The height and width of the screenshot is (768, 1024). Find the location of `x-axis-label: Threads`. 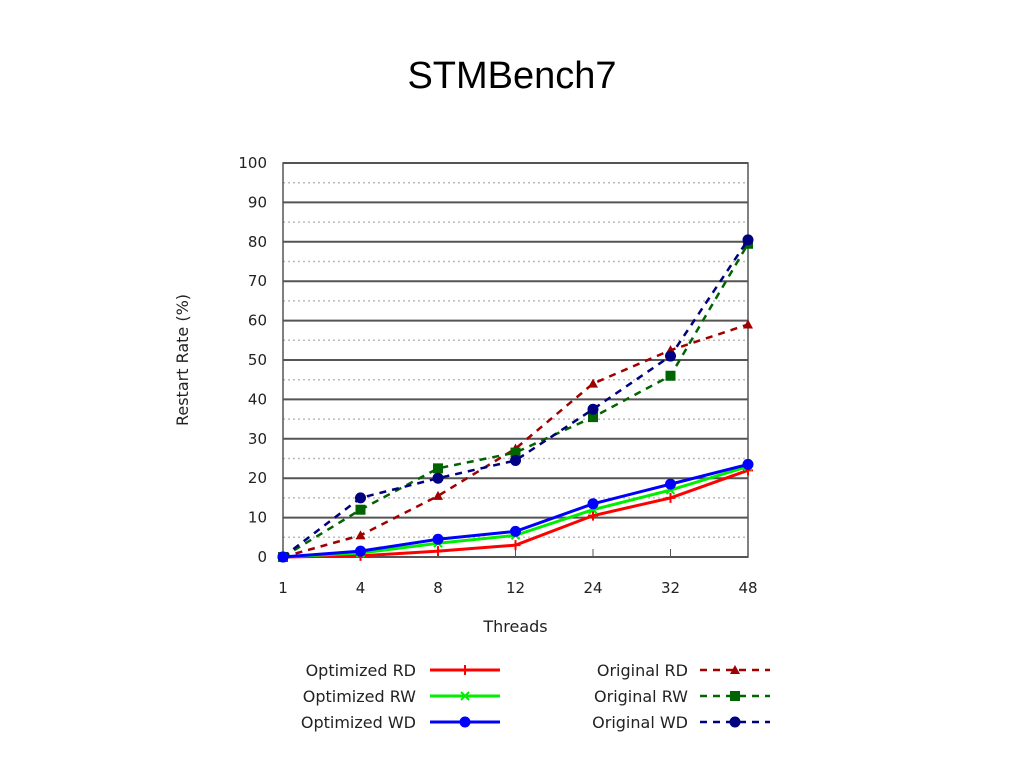

x-axis-label: Threads is located at coordinates (514, 626).